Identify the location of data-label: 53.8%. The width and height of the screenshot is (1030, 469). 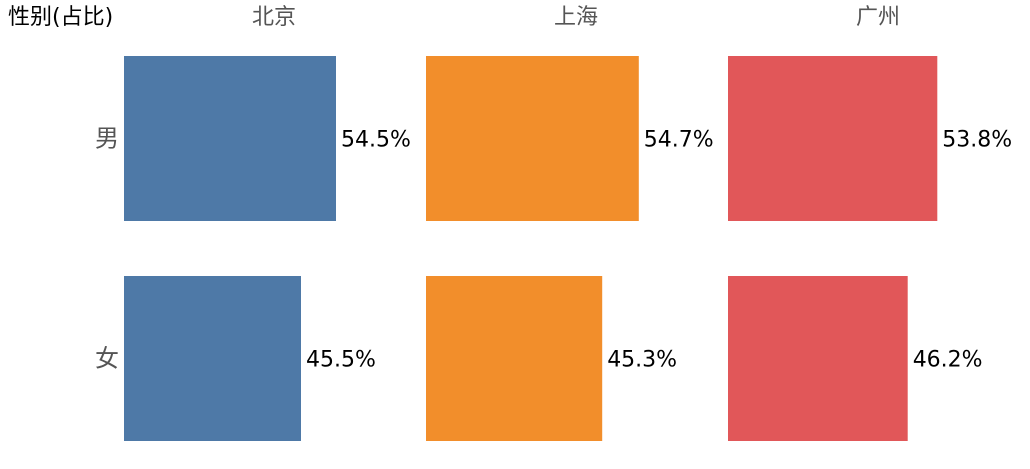
(977, 140).